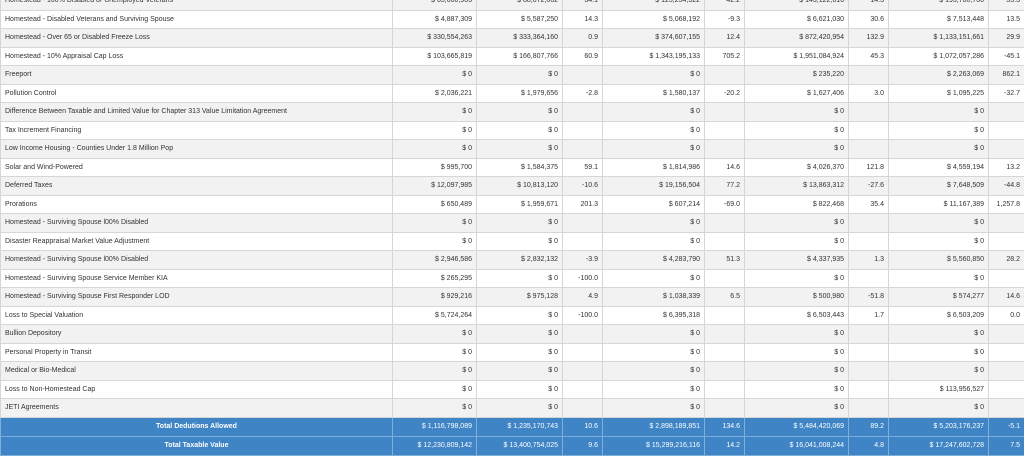 This screenshot has height=456, width=1024. What do you see at coordinates (725, 19) in the screenshot?
I see `pct-change-3-cell: -9.3` at bounding box center [725, 19].